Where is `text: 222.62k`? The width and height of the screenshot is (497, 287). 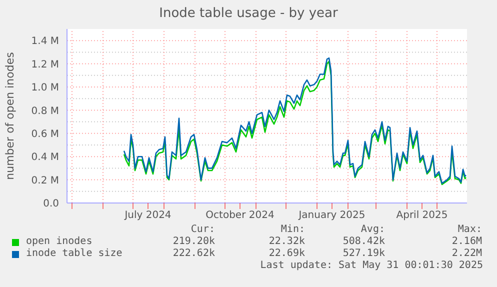
text: 222.62k is located at coordinates (193, 253).